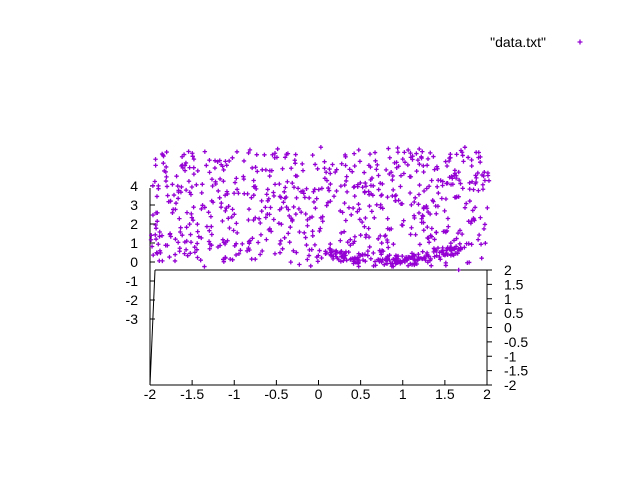  What do you see at coordinates (518, 42) in the screenshot?
I see `legend-label: "data.txt"` at bounding box center [518, 42].